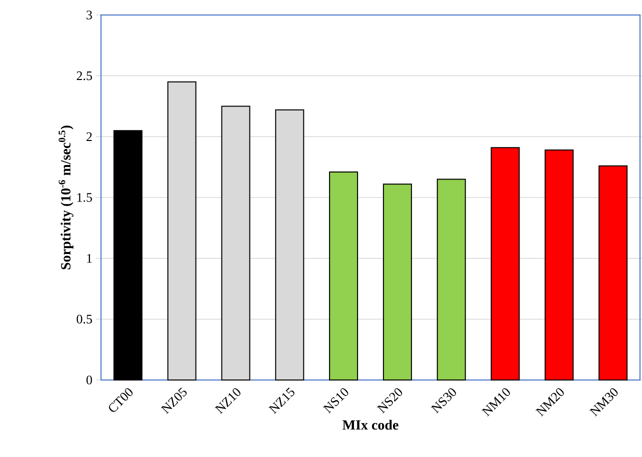 The image size is (642, 457). I want to click on x-axis-title: MIx code, so click(370, 425).